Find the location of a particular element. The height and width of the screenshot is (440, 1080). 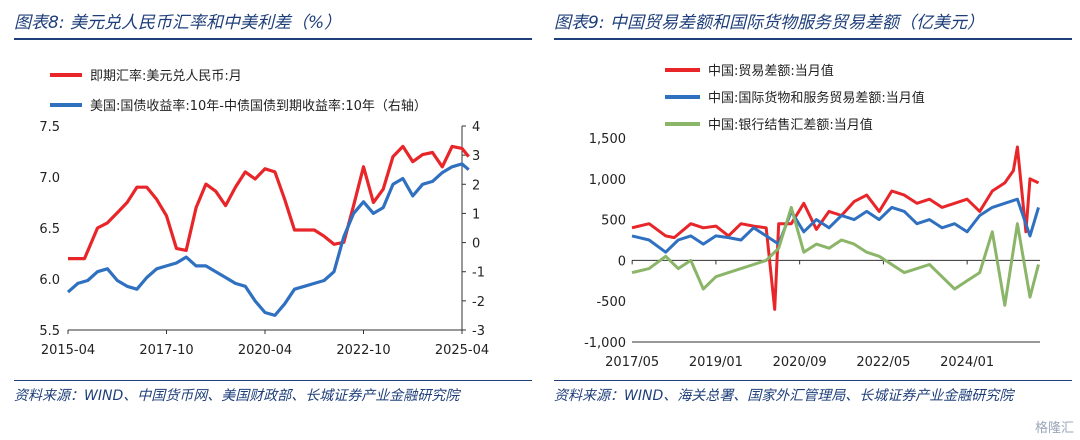

legend-label: 即期汇率:美元兑人民币:月 is located at coordinates (166, 76).